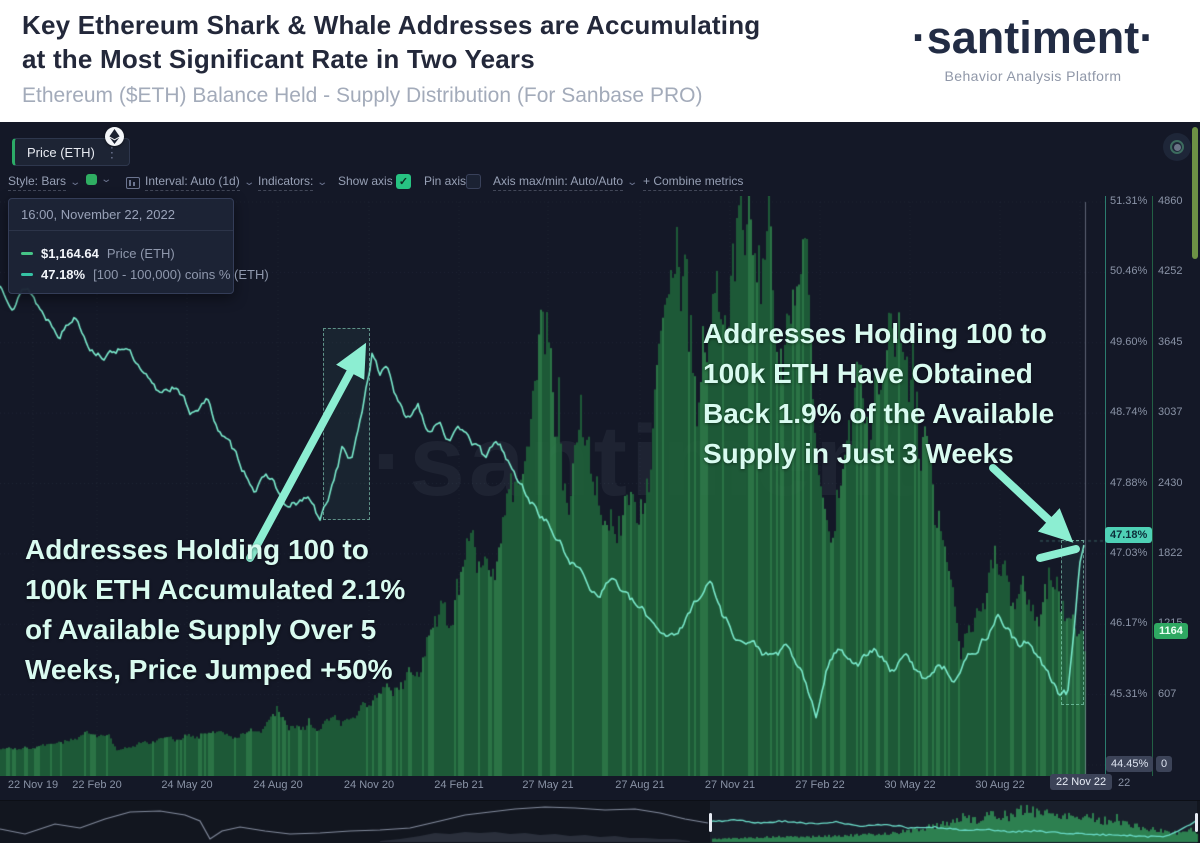 This screenshot has width=1200, height=843. I want to click on date-tick: 30 Aug 22, so click(1000, 785).